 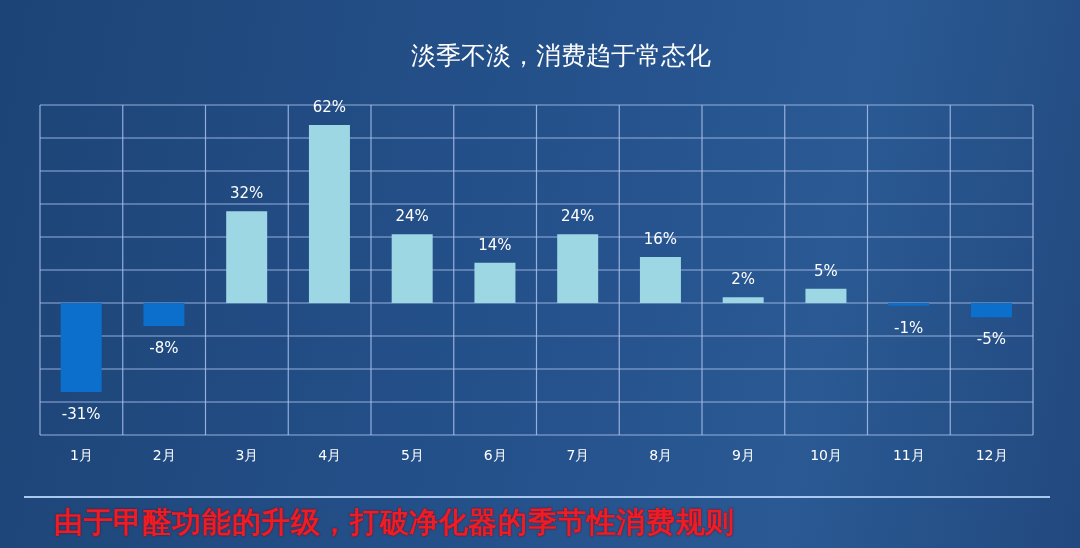 I want to click on x-tick-label: 4月, so click(x=330, y=454).